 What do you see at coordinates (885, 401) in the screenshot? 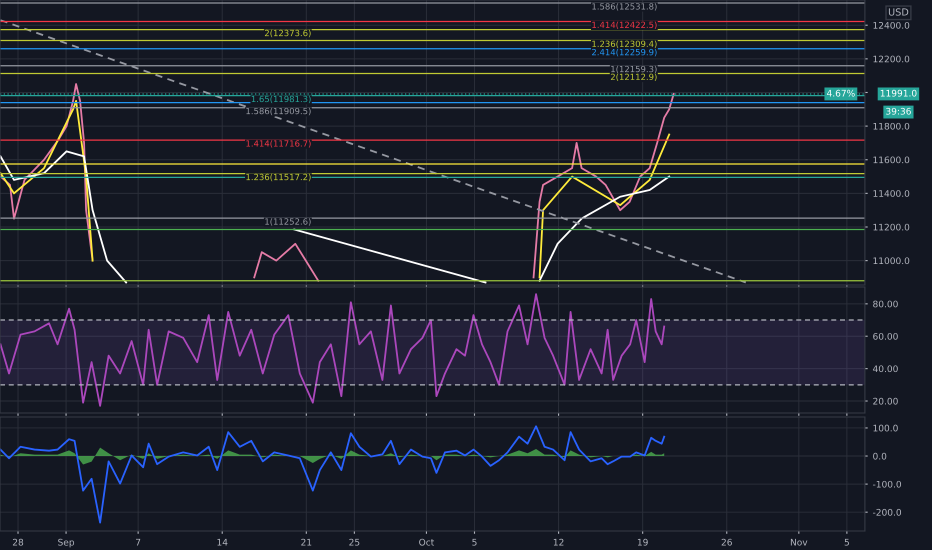
I see `y-tick-label: 20.00` at bounding box center [885, 401].